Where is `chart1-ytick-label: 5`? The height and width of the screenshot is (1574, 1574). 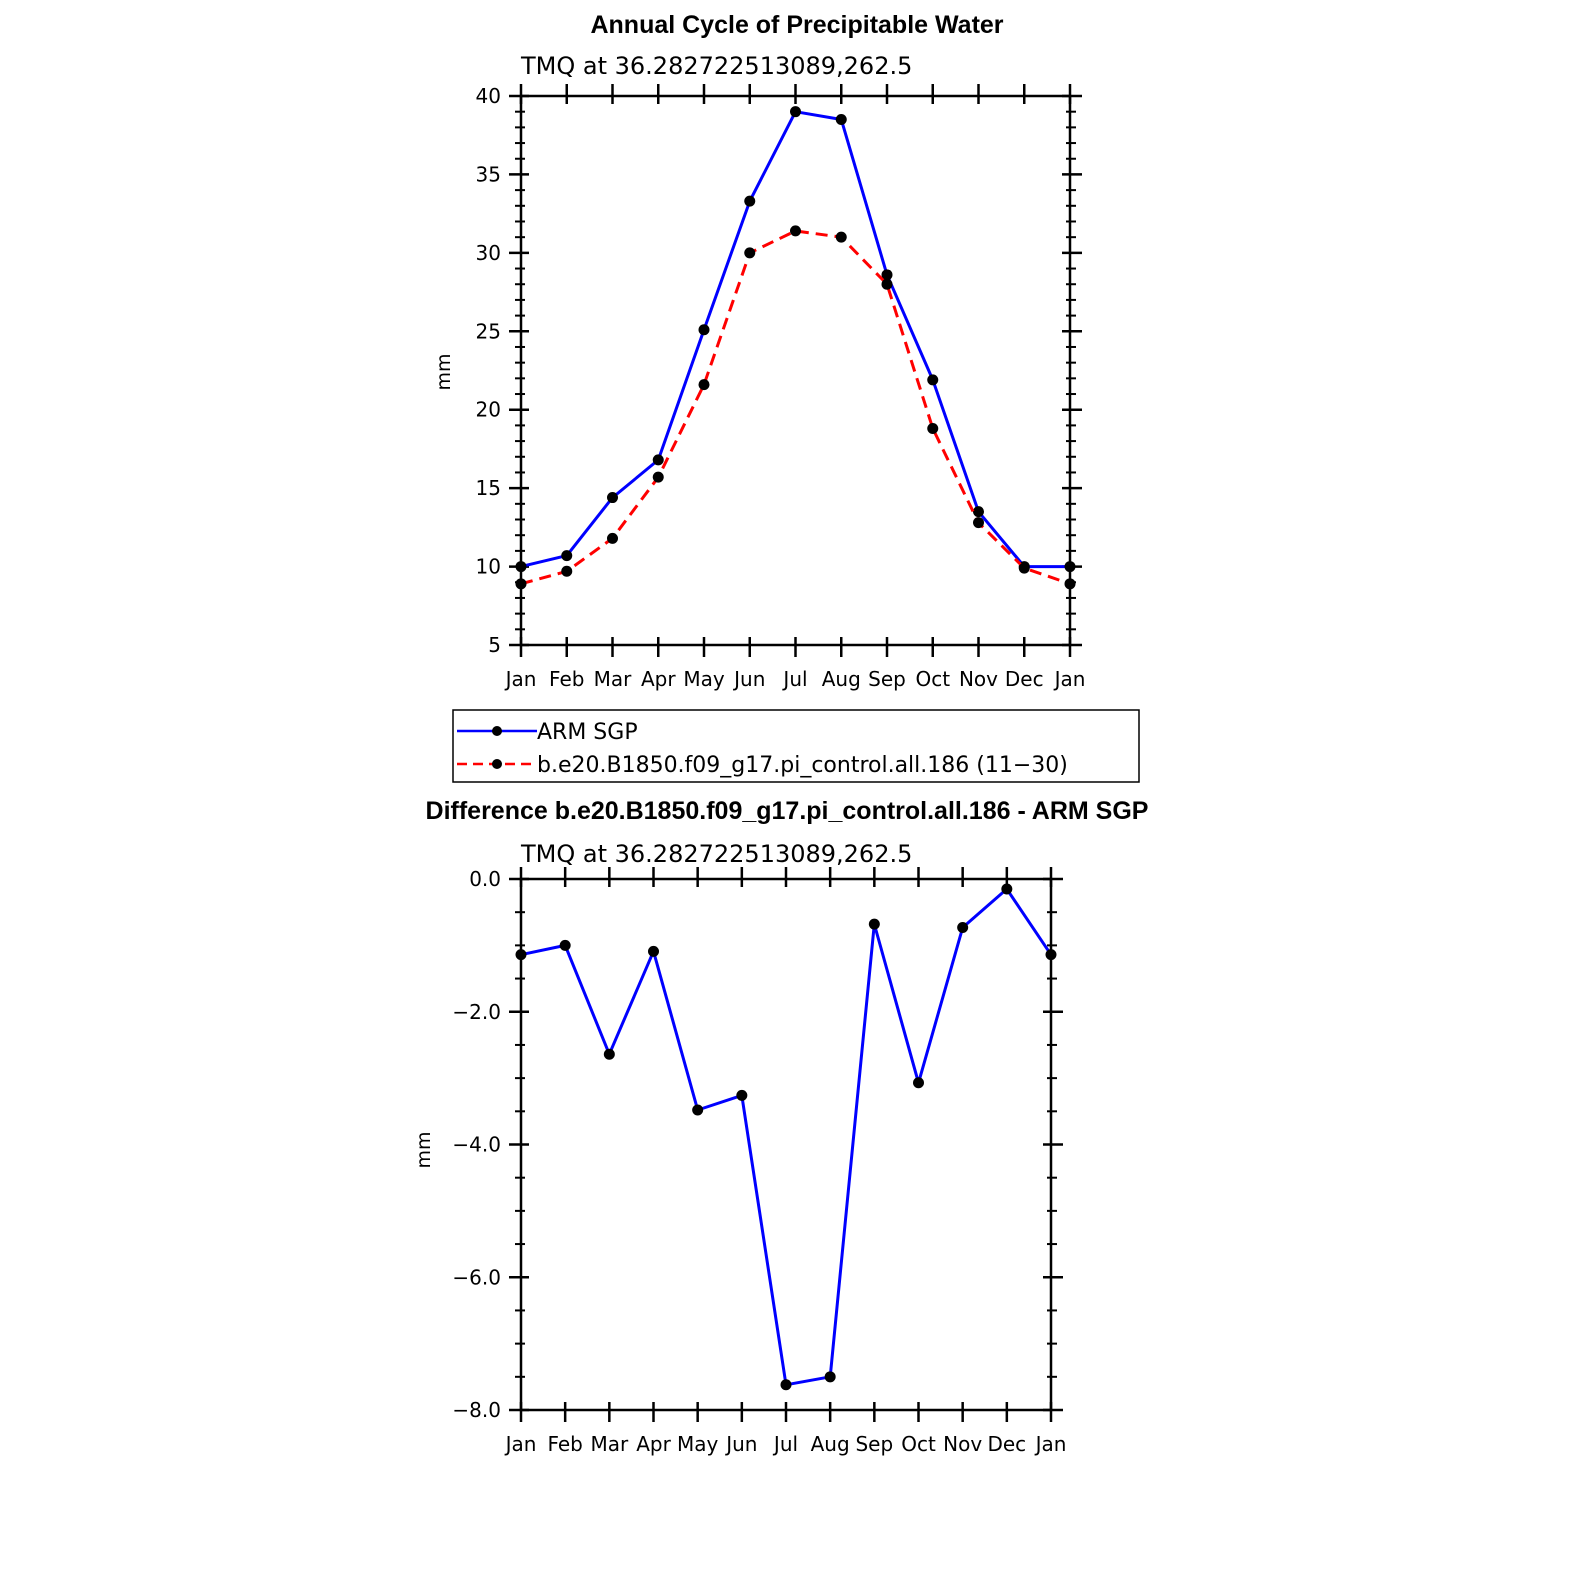 chart1-ytick-label: 5 is located at coordinates (494, 645).